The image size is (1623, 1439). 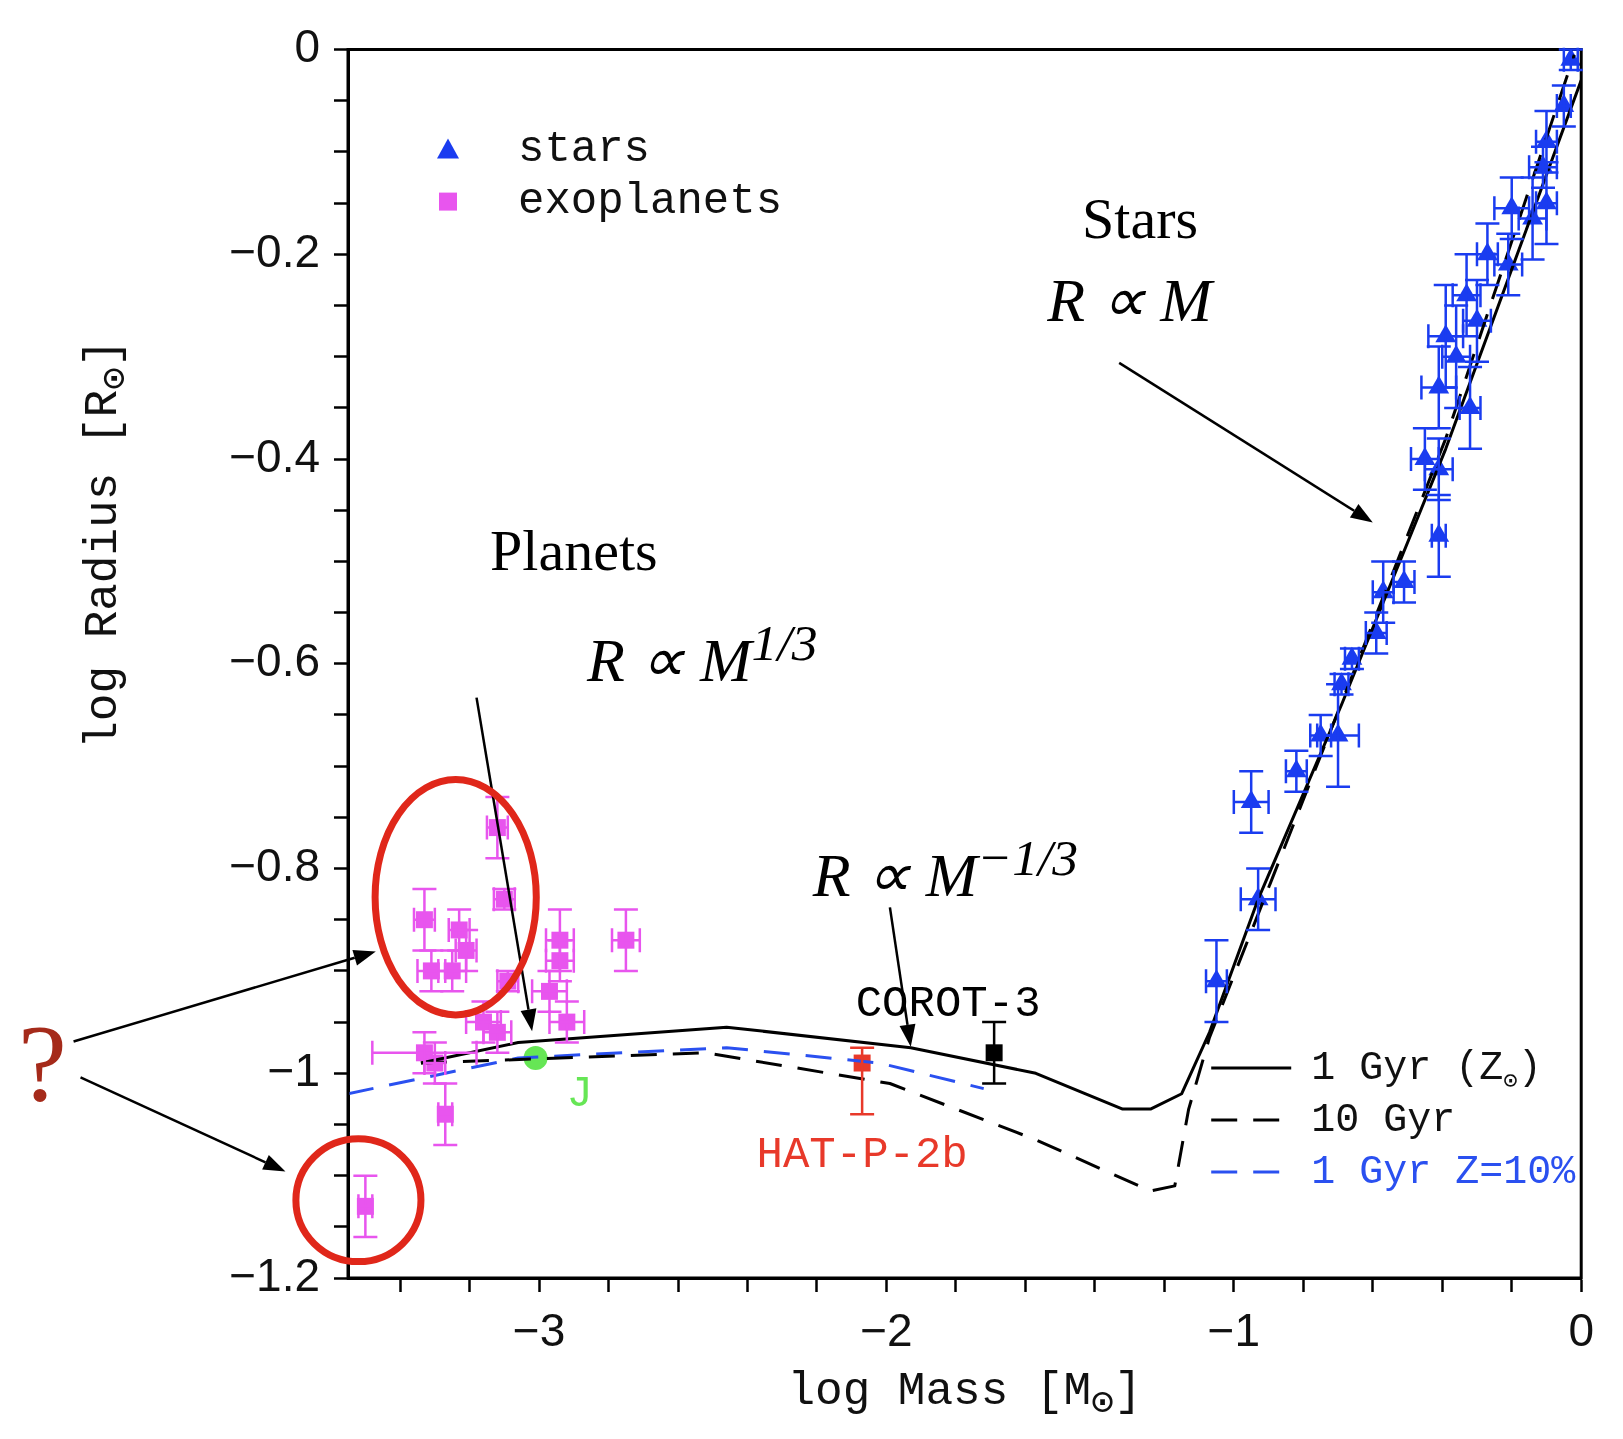 I want to click on x-tick-label: −1, so click(x=1234, y=1330).